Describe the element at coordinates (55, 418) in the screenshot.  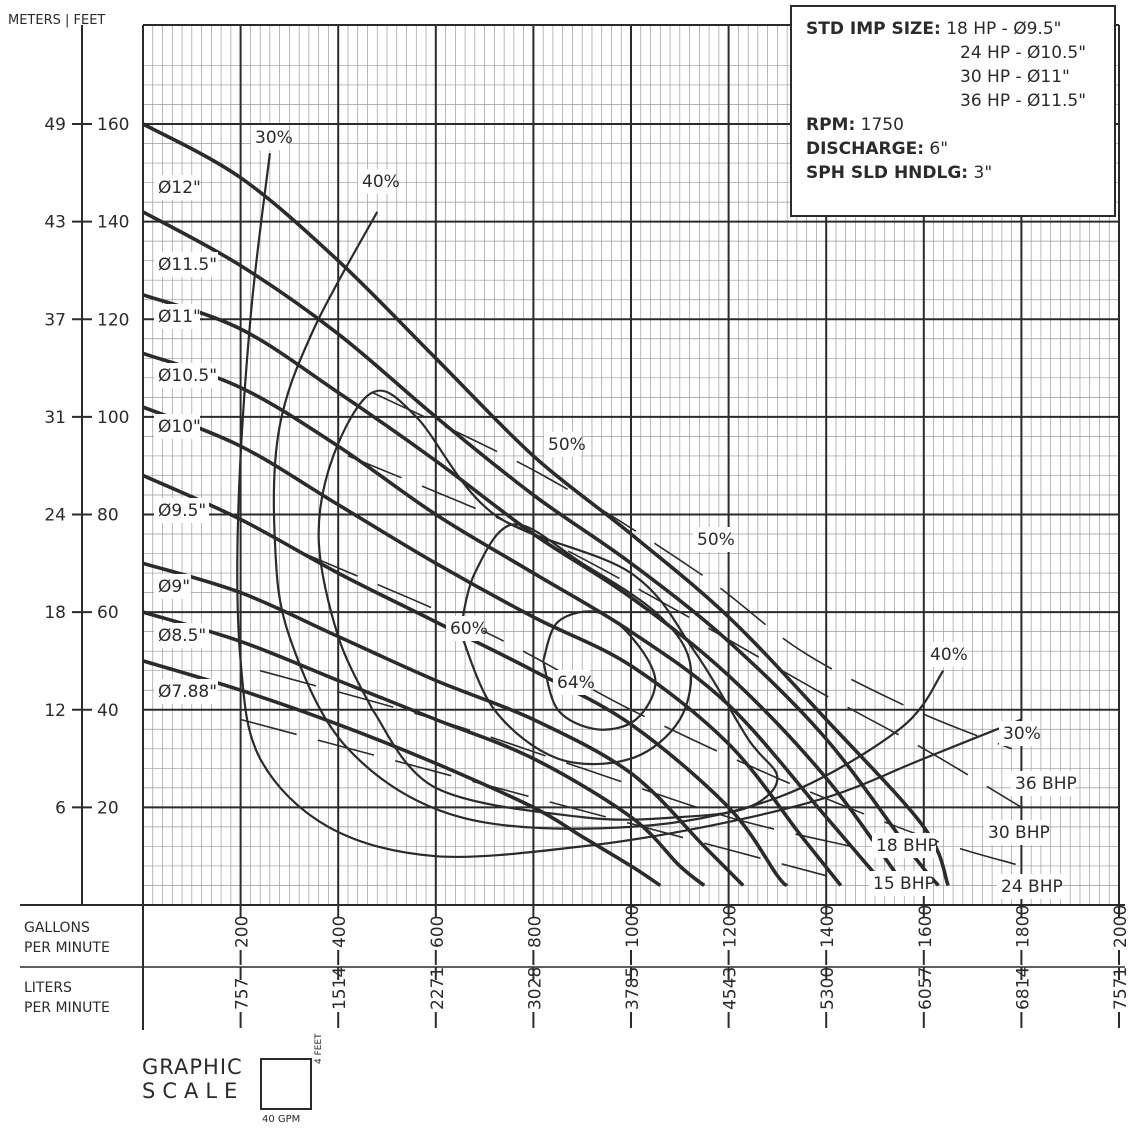
I see `meters-tick-label: 31` at that location.